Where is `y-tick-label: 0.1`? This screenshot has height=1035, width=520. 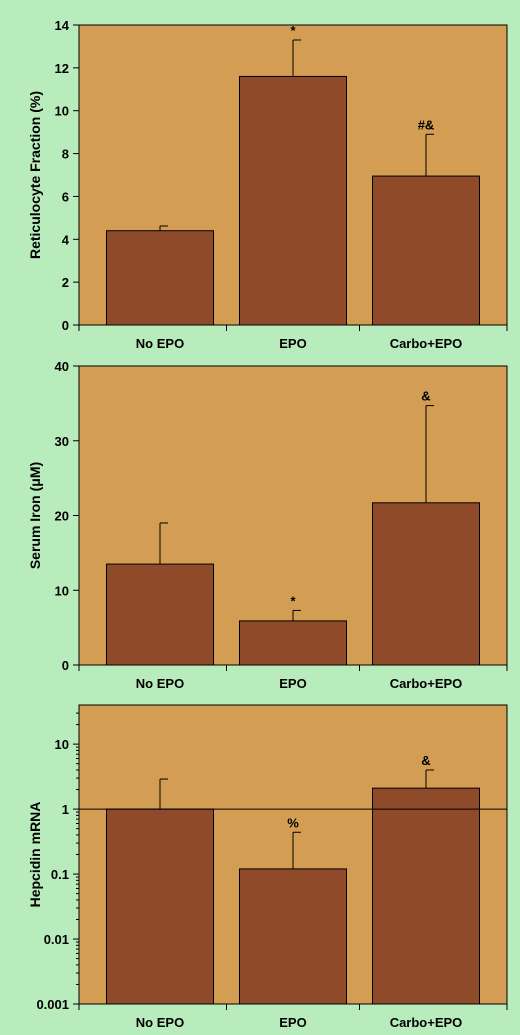 y-tick-label: 0.1 is located at coordinates (60, 874).